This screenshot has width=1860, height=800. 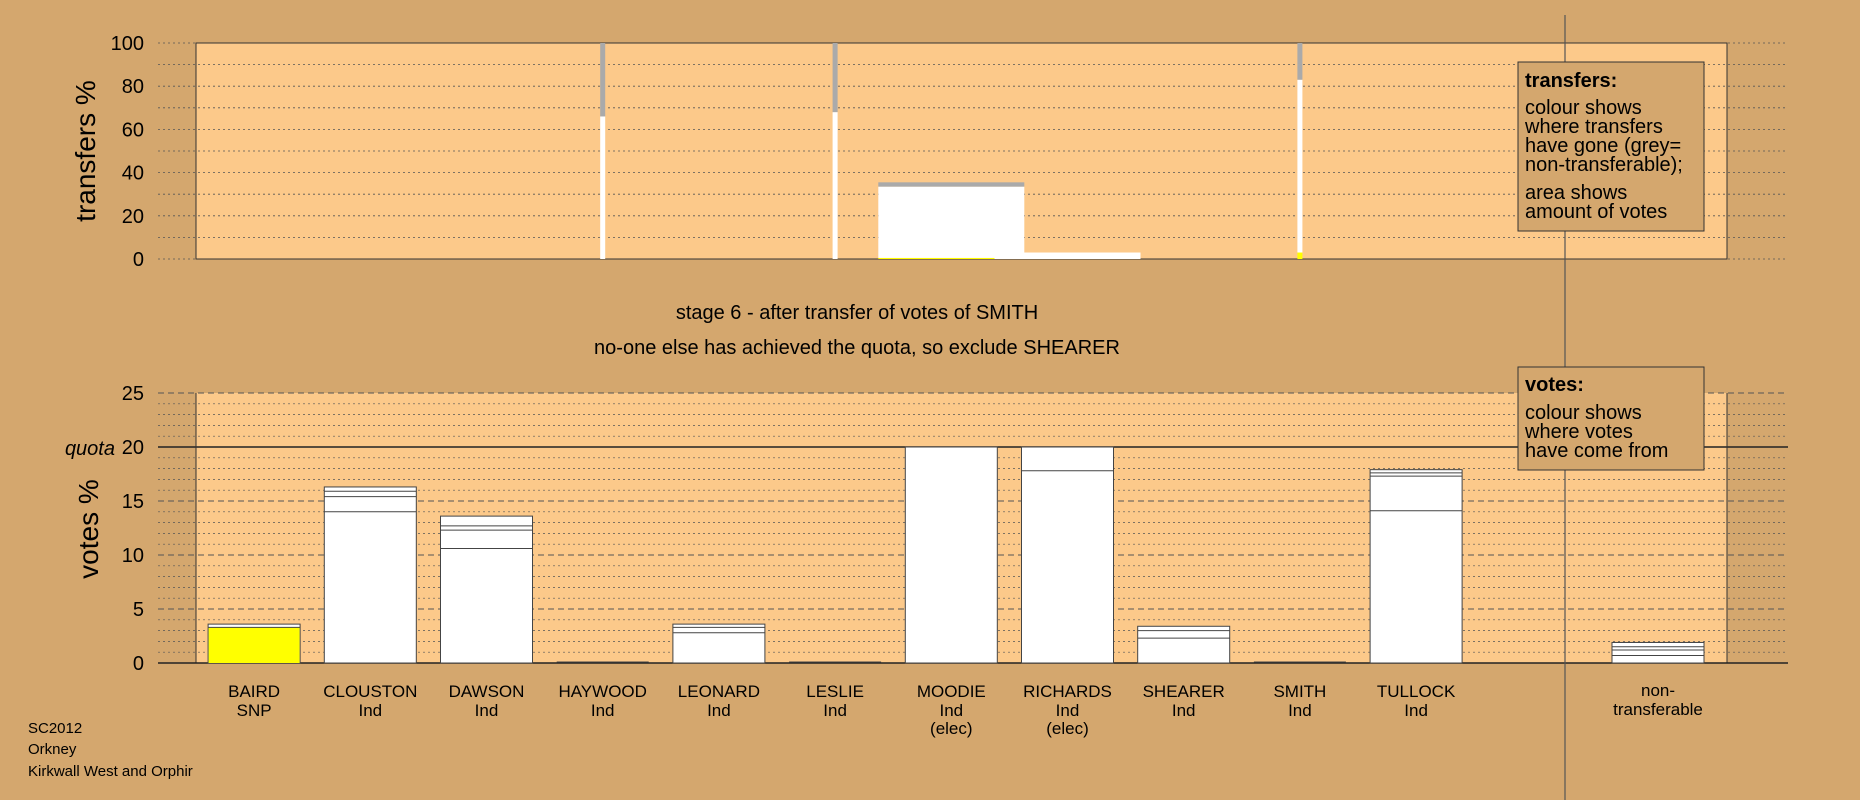 What do you see at coordinates (55, 728) in the screenshot?
I see `footer-election: SC2012` at bounding box center [55, 728].